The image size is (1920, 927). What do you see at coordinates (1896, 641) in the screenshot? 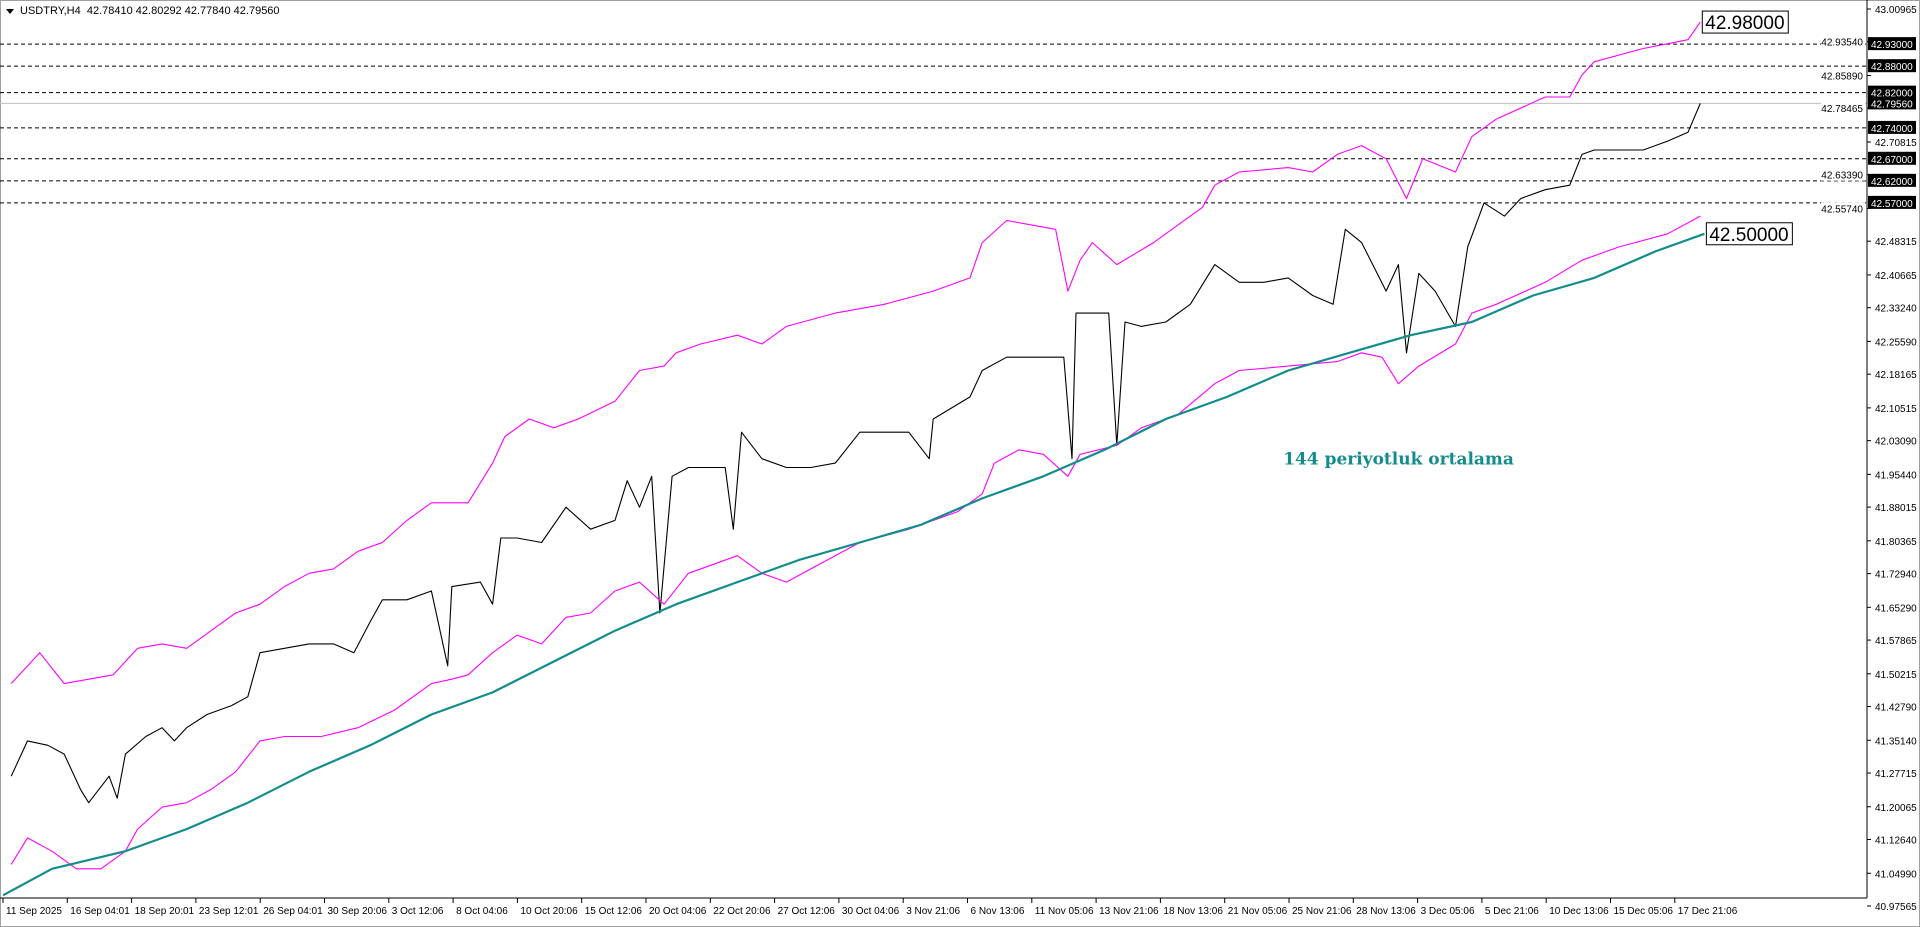
I see `y-tick-label: 41.57865` at bounding box center [1896, 641].